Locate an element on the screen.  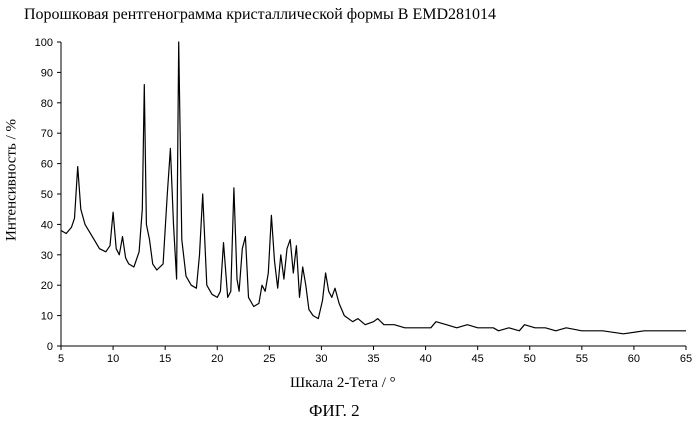
x-tick-label: 35 is located at coordinates (373, 359).